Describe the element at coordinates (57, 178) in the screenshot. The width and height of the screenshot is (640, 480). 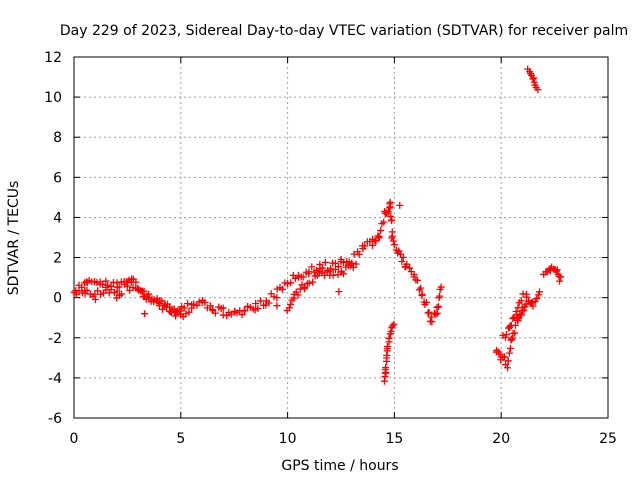
I see `y-tick-label: 6` at that location.